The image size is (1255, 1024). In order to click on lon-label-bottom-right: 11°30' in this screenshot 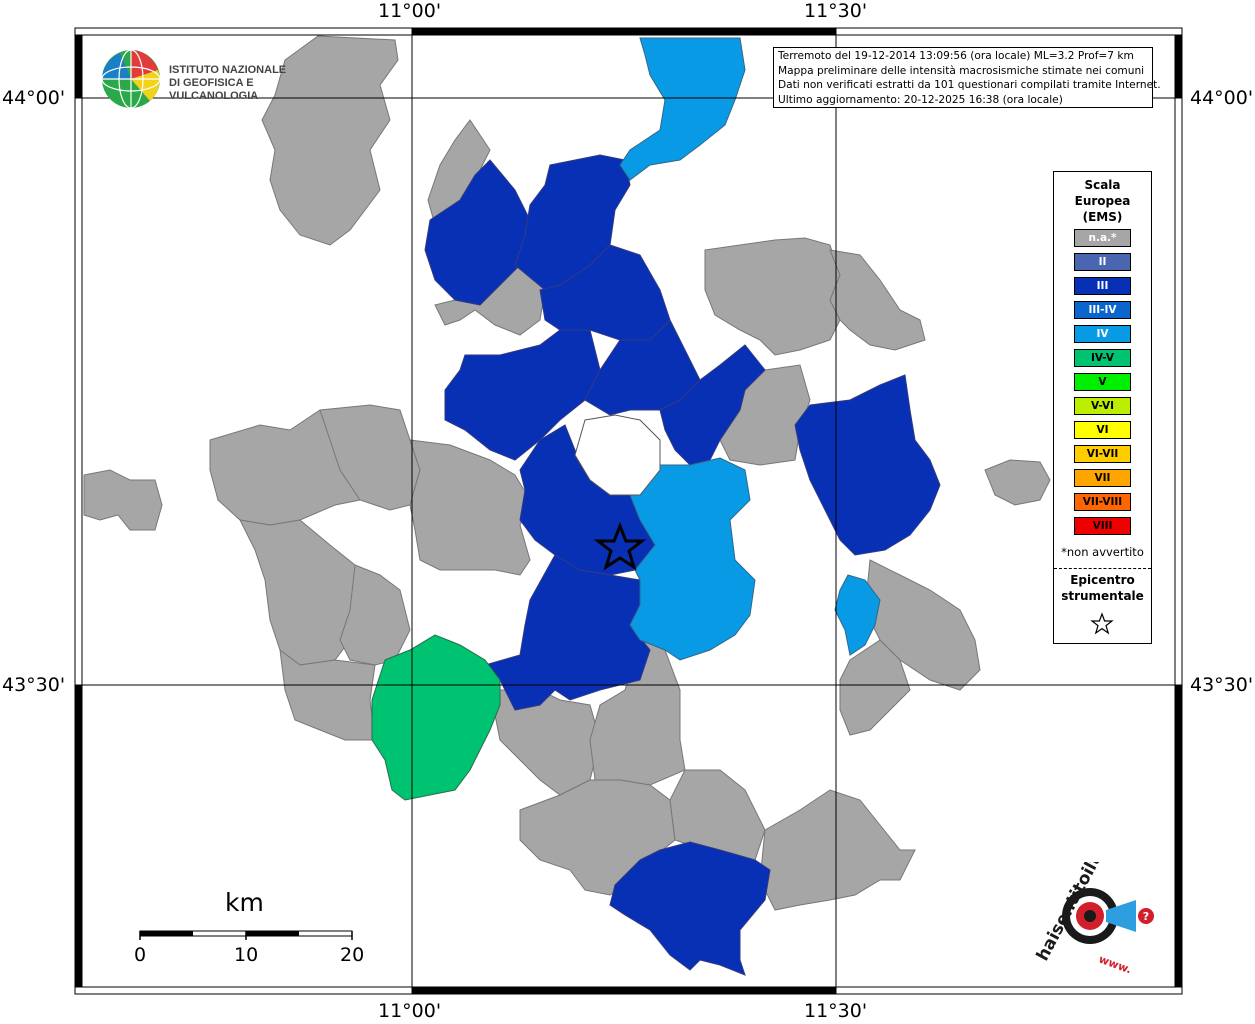, I will do `click(836, 1011)`.